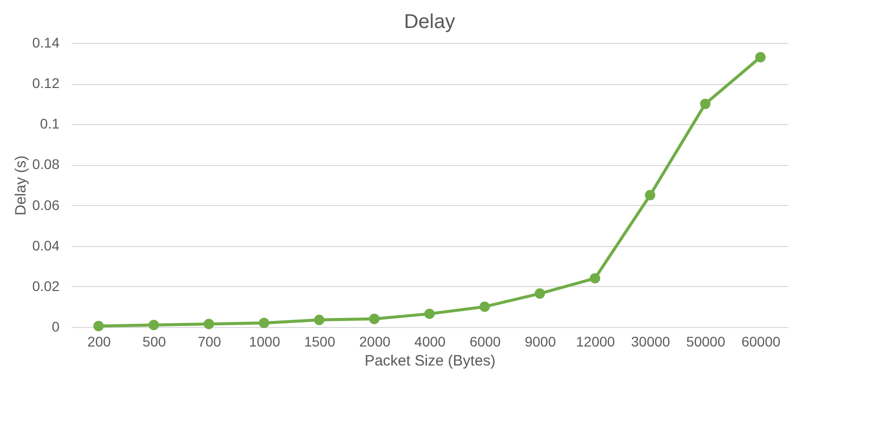 The image size is (873, 434). I want to click on y-tick-label: 0.06, so click(46, 204).